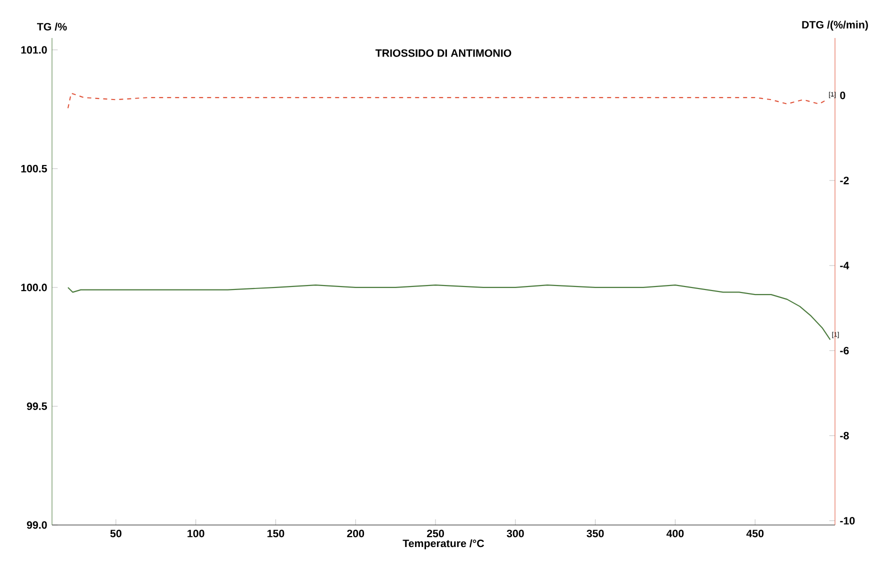 This screenshot has height=565, width=882. Describe the element at coordinates (34, 168) in the screenshot. I see `y-tick-label: 100.5` at that location.